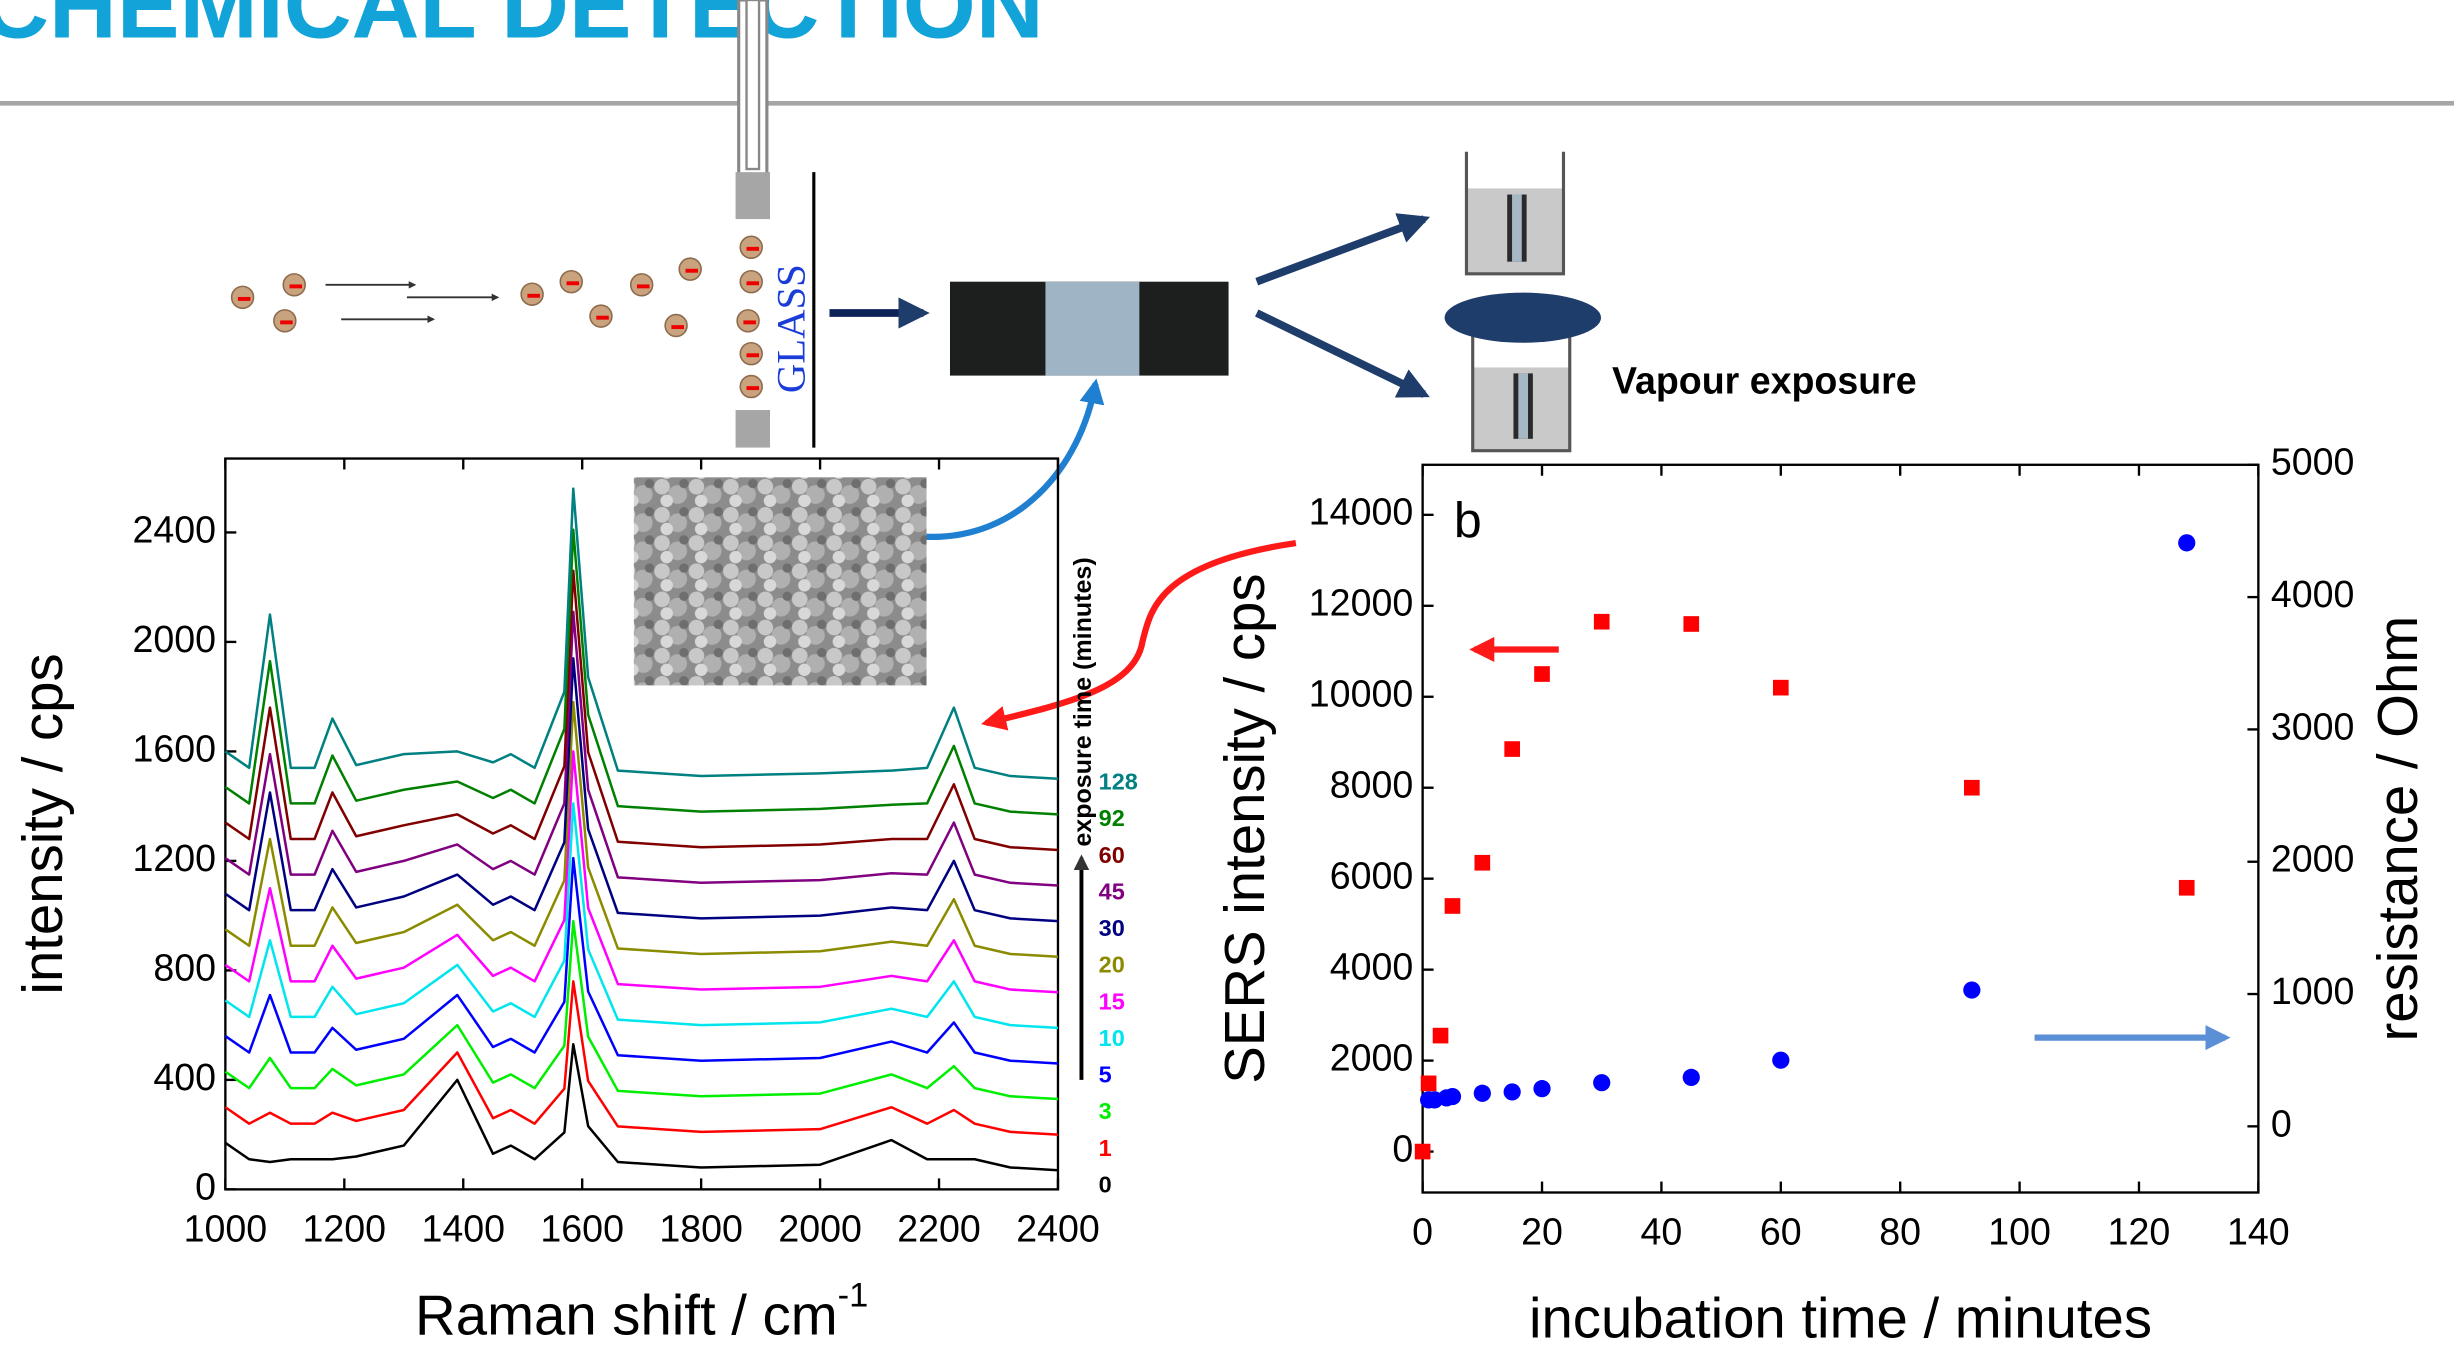  I want to click on x-axis-label-superscript: -1, so click(853, 1295).